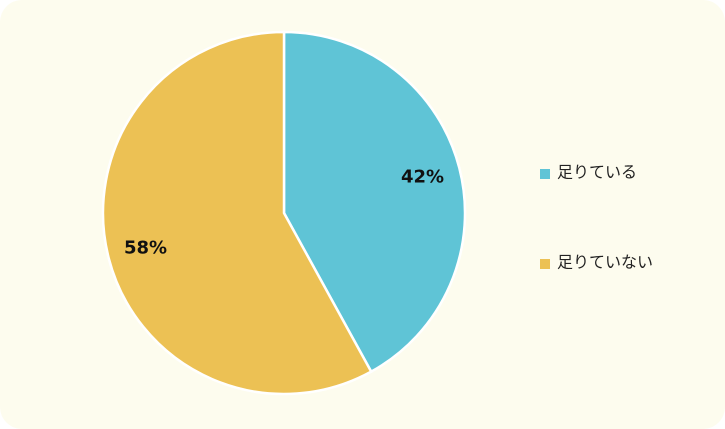  What do you see at coordinates (597, 172) in the screenshot?
I see `legend-label: 足りている` at bounding box center [597, 172].